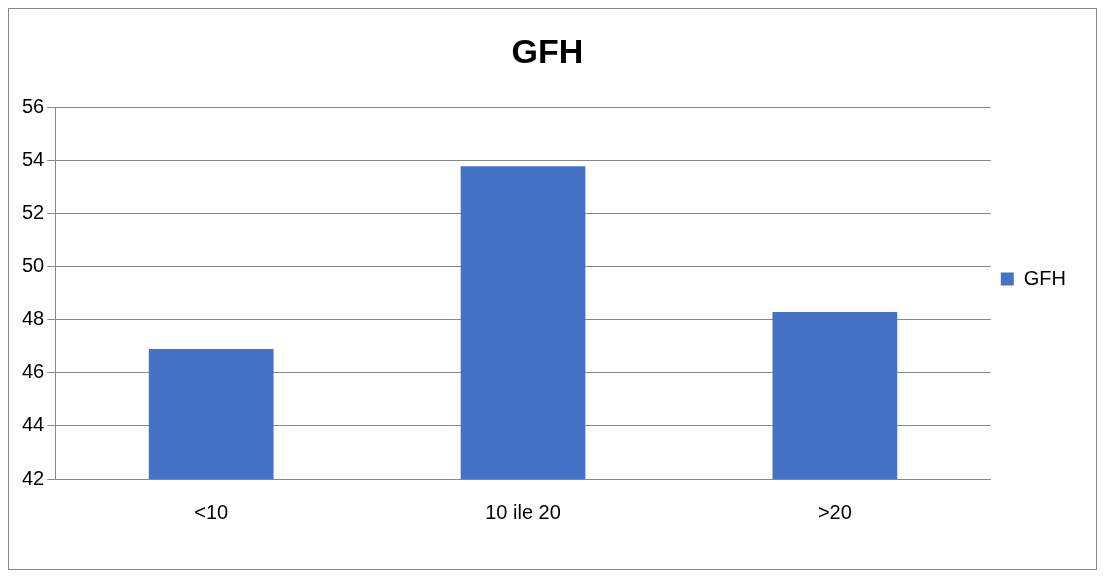 This screenshot has width=1105, height=578. What do you see at coordinates (33, 106) in the screenshot?
I see `y-tick-label: 56` at bounding box center [33, 106].